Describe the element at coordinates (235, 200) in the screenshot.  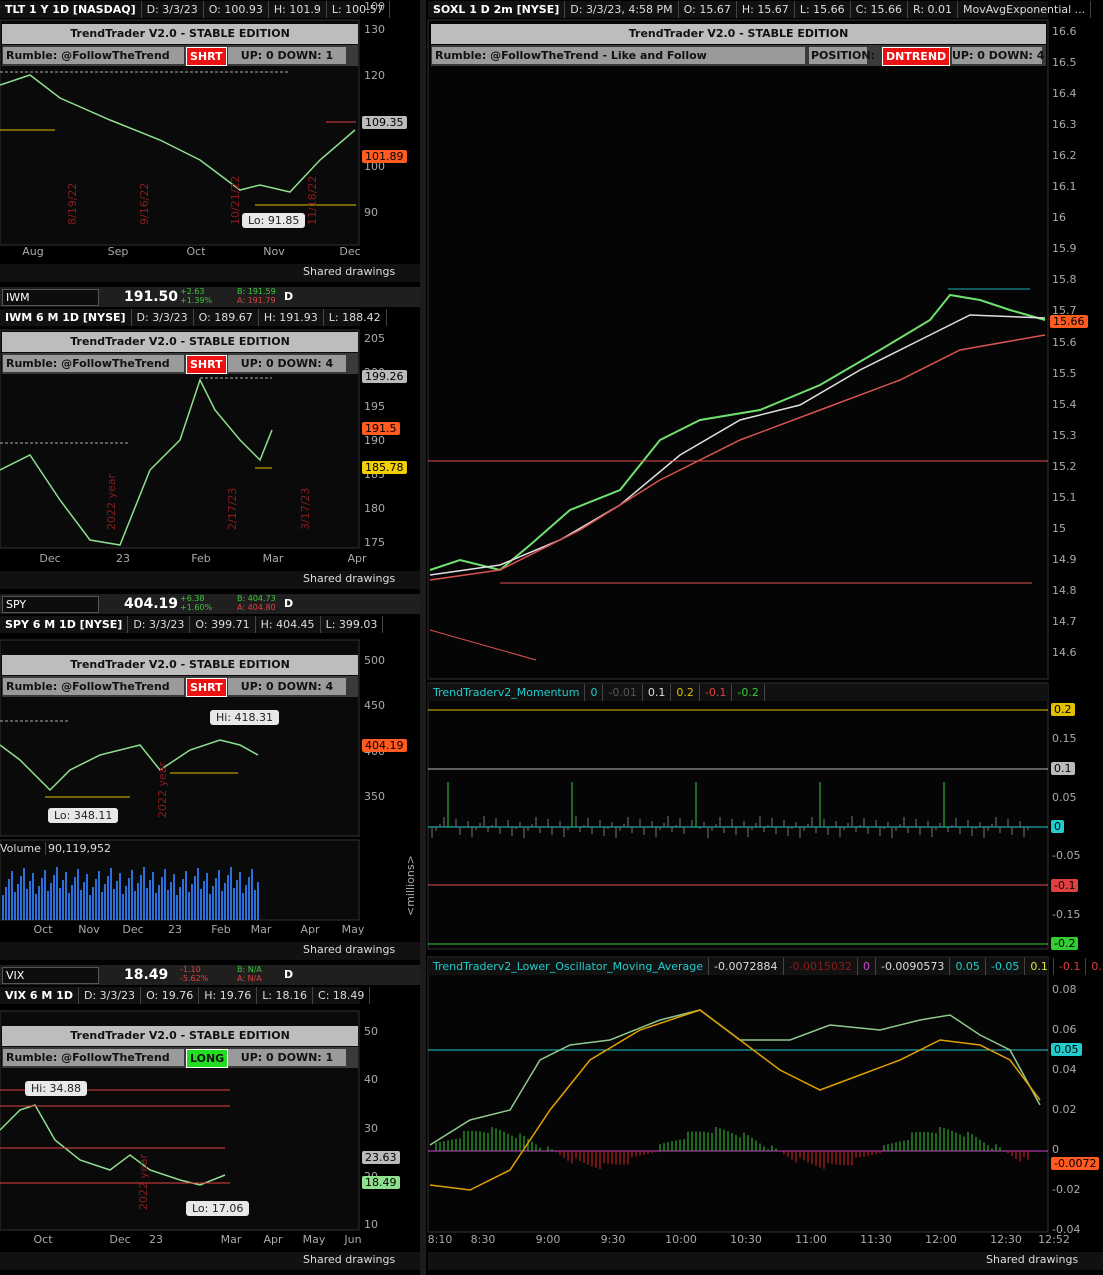
I see `date-label: 10/21/22` at that location.